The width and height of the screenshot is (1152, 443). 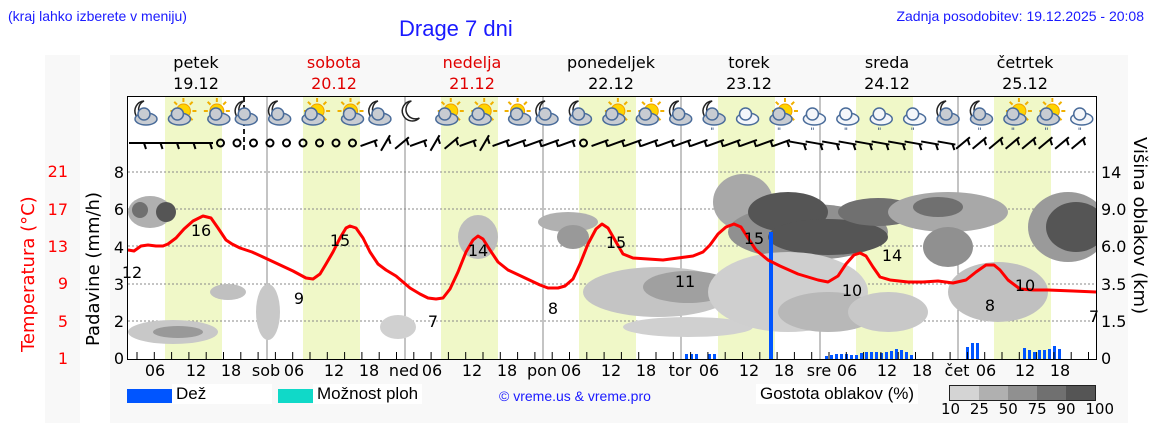 What do you see at coordinates (118, 172) in the screenshot?
I see `precip-tick: 8` at bounding box center [118, 172].